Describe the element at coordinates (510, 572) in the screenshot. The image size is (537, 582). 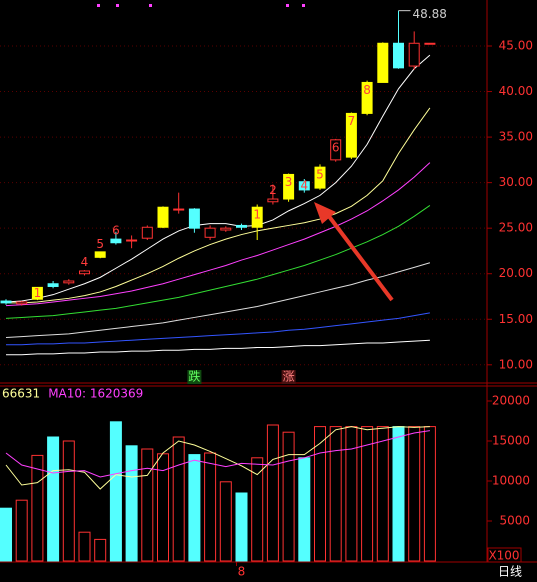
I see `period-label: 日线` at that location.